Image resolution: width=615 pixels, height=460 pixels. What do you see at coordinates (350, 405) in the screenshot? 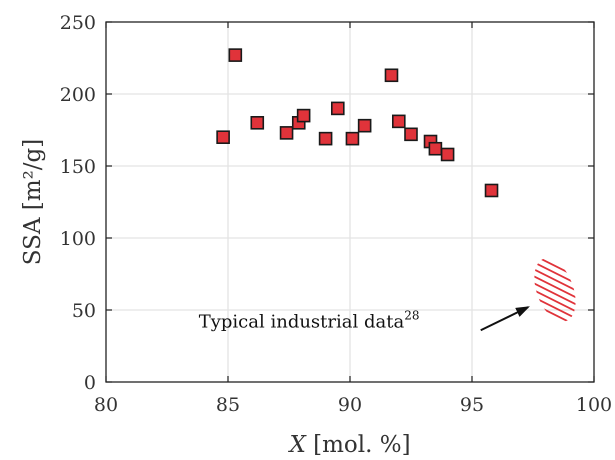
I see `x-tick-label: 90` at bounding box center [350, 405].